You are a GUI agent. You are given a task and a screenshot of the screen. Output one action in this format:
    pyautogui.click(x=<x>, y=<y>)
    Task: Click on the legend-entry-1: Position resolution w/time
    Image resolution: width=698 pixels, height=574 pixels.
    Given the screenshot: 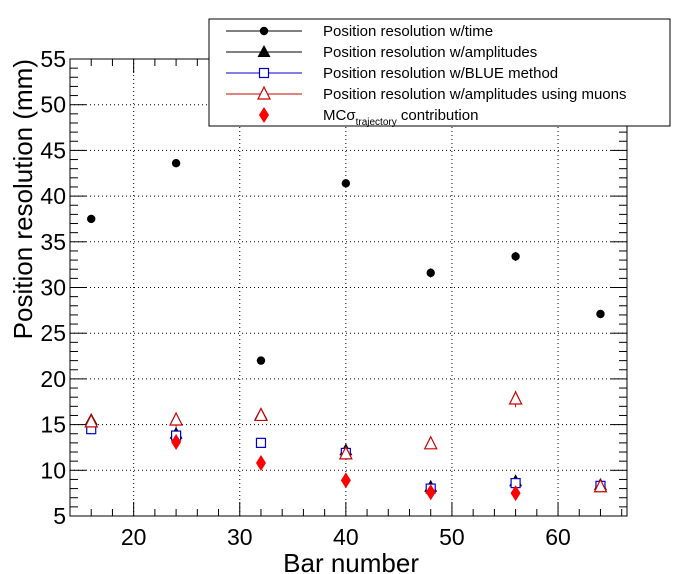 What is the action you would take?
    pyautogui.click(x=359, y=31)
    